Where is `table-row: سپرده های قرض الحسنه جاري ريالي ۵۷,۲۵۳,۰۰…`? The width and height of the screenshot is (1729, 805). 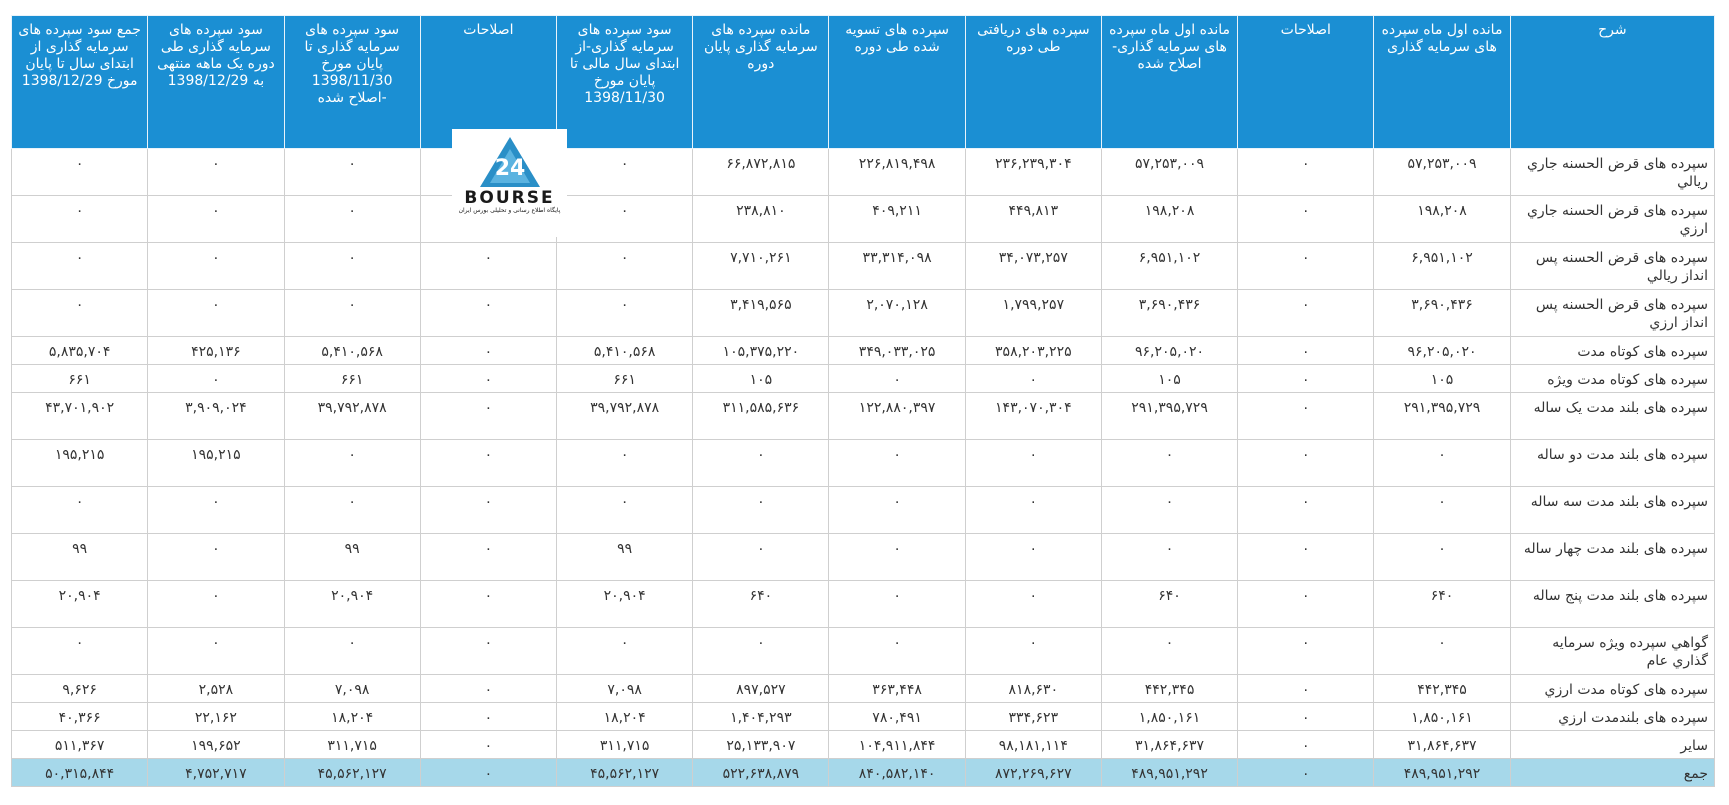 table-row: سپرده های قرض الحسنه جاري ريالي ۵۷,۲۵۳,۰۰… is located at coordinates (863, 172).